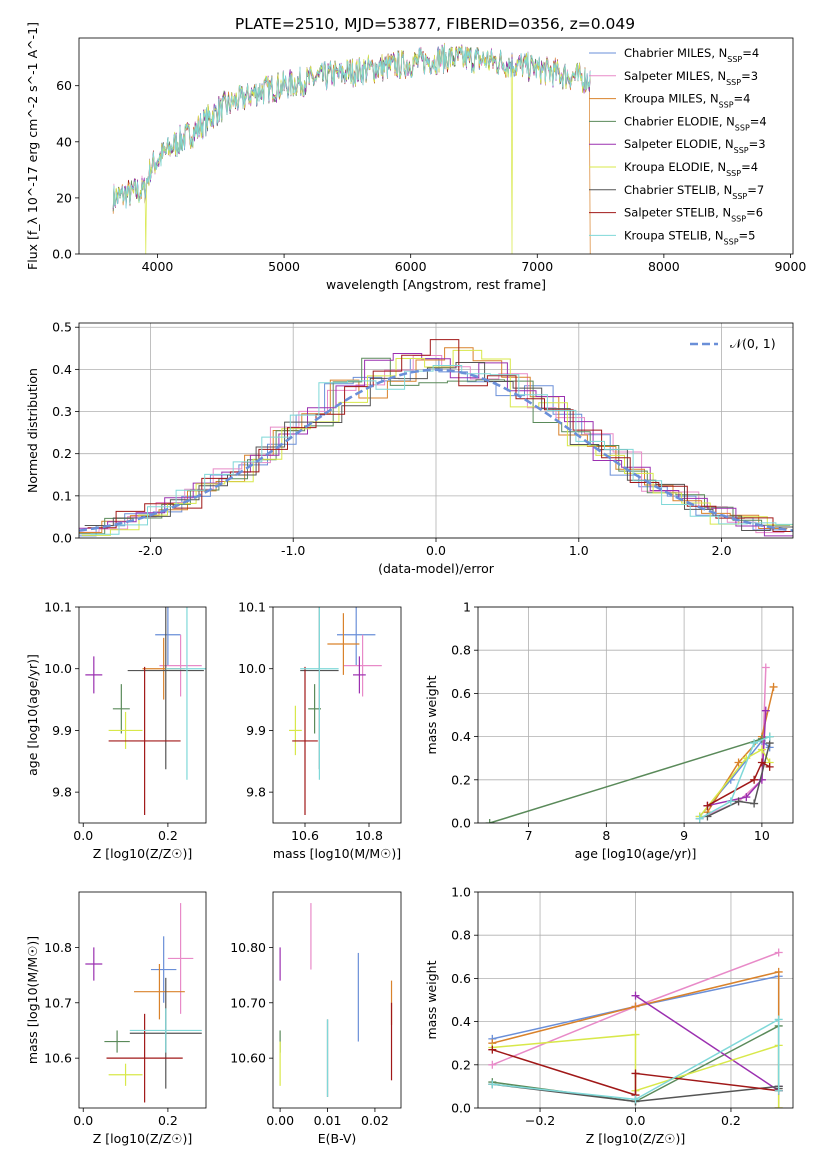 Image resolution: width=819 pixels, height=1170 pixels. Describe the element at coordinates (431, 999) in the screenshot. I see `massweight_vs_Z-ylabel: mass weight` at that location.